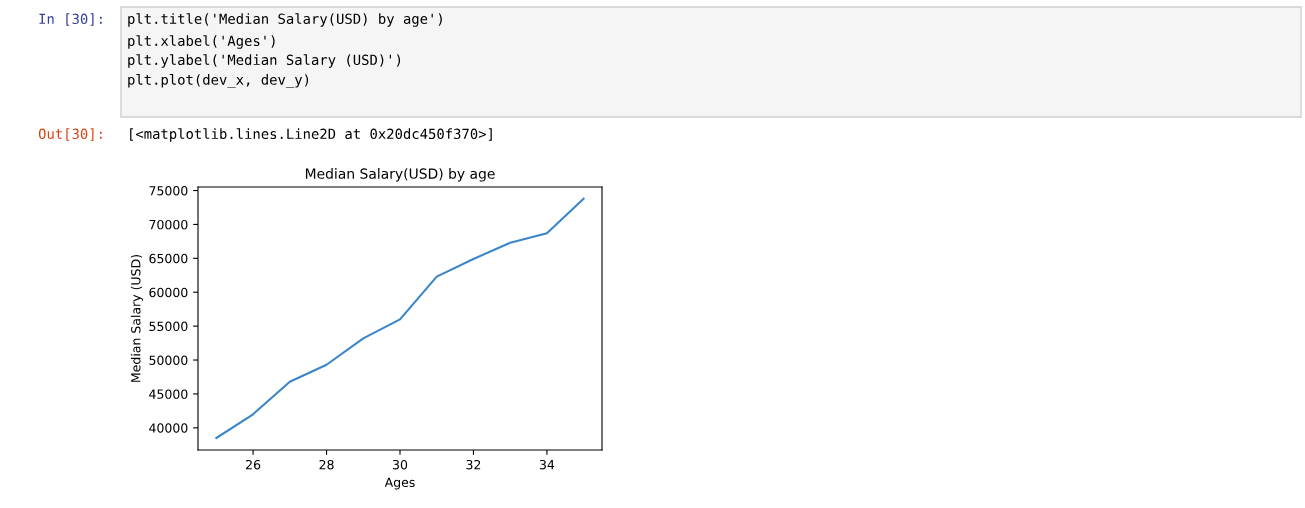 The image size is (1305, 508). Describe the element at coordinates (285, 20) in the screenshot. I see `text: plt.title('Median Salary(USD) by age')` at that location.